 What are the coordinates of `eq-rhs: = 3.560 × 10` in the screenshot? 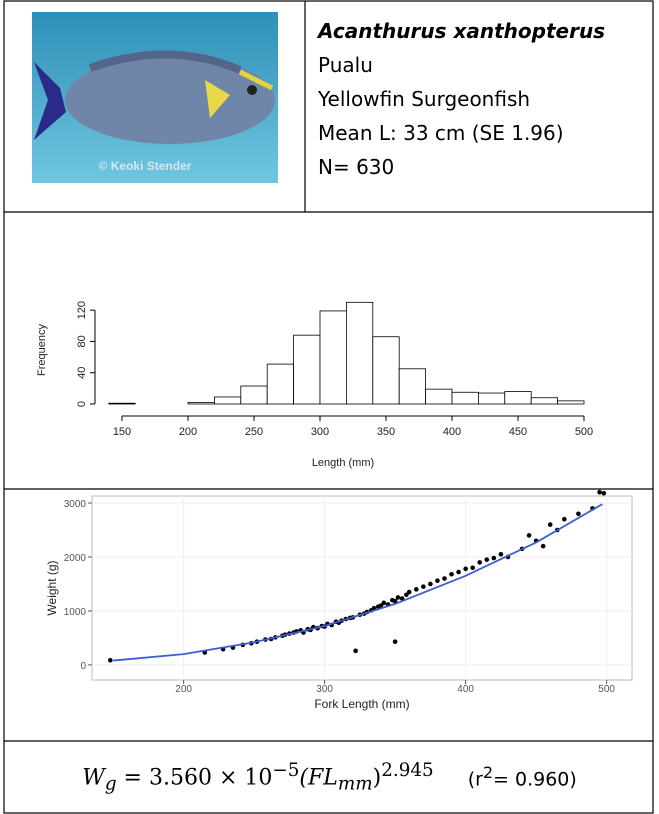 It's located at (198, 777).